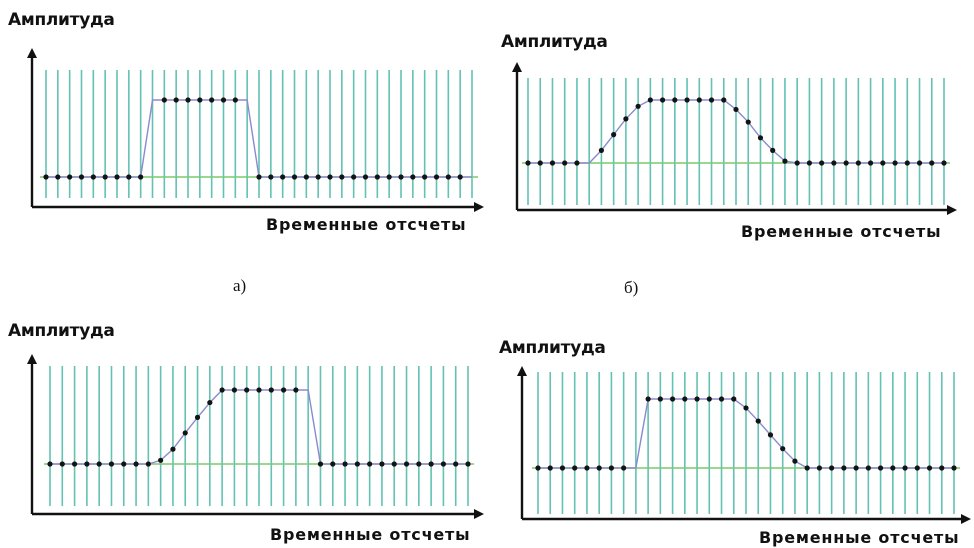  What do you see at coordinates (255, 436) in the screenshot?
I see `plot-c` at bounding box center [255, 436].